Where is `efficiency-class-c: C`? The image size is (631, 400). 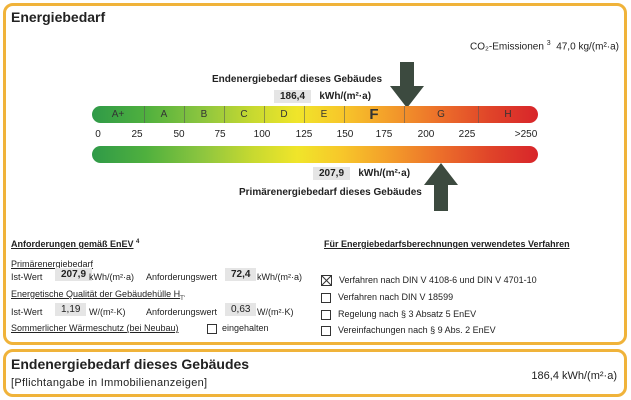 efficiency-class-c: C is located at coordinates (244, 114).